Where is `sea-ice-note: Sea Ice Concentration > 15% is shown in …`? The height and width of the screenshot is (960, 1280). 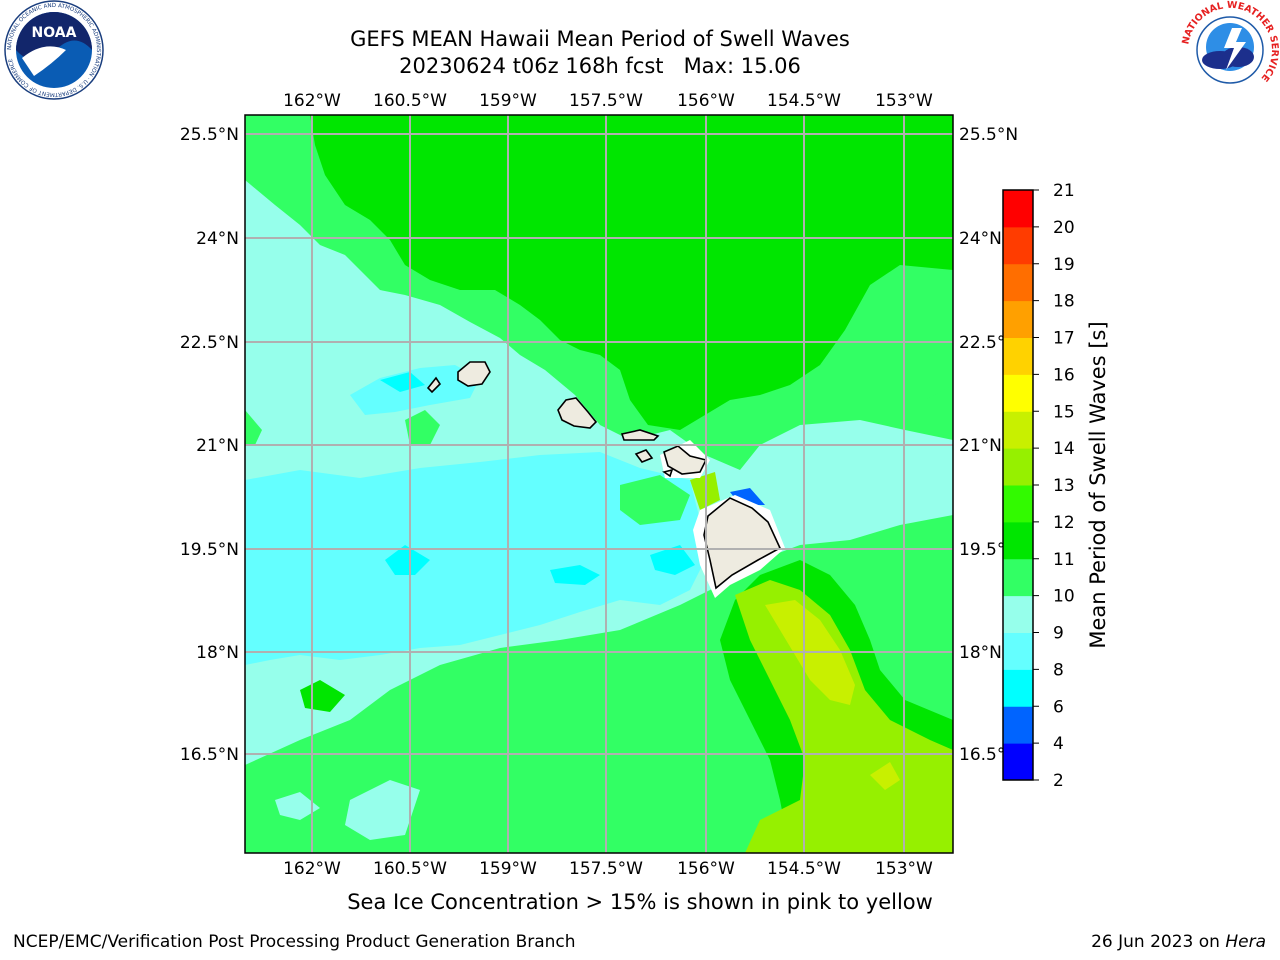
sea-ice-note: Sea Ice Concentration > 15% is shown in … is located at coordinates (640, 902).